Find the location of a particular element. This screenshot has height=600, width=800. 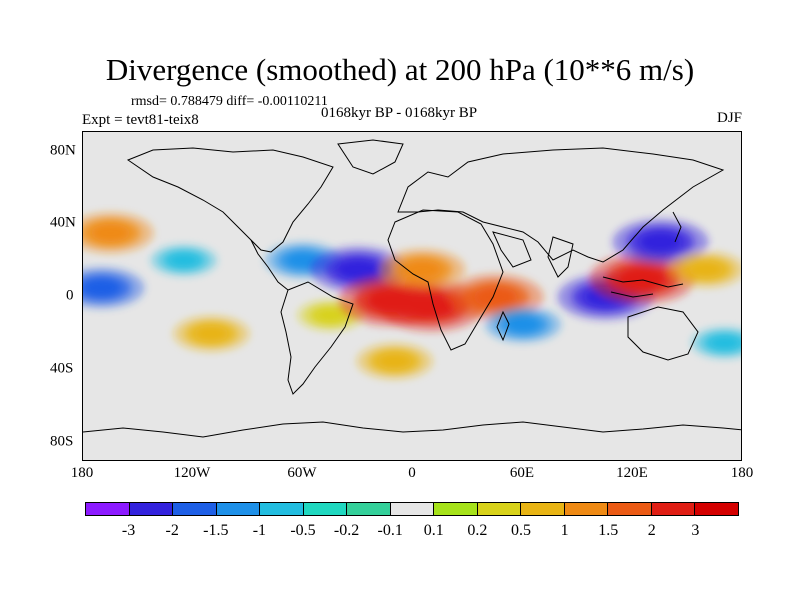

lat-label-80n: 80N is located at coordinates (63, 150).